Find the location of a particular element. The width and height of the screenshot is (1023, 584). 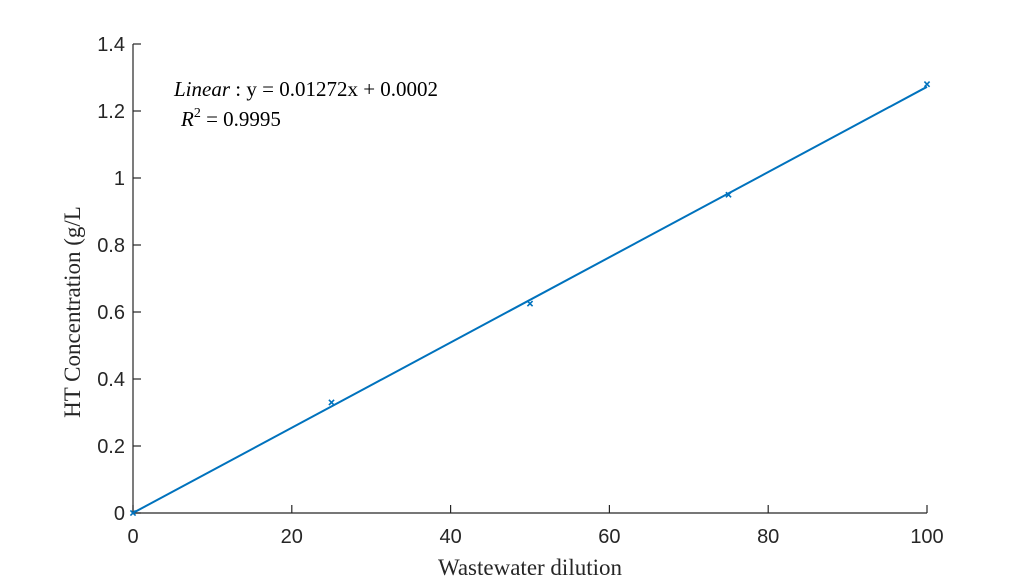

y-tick-label-0: 0 is located at coordinates (119, 514).